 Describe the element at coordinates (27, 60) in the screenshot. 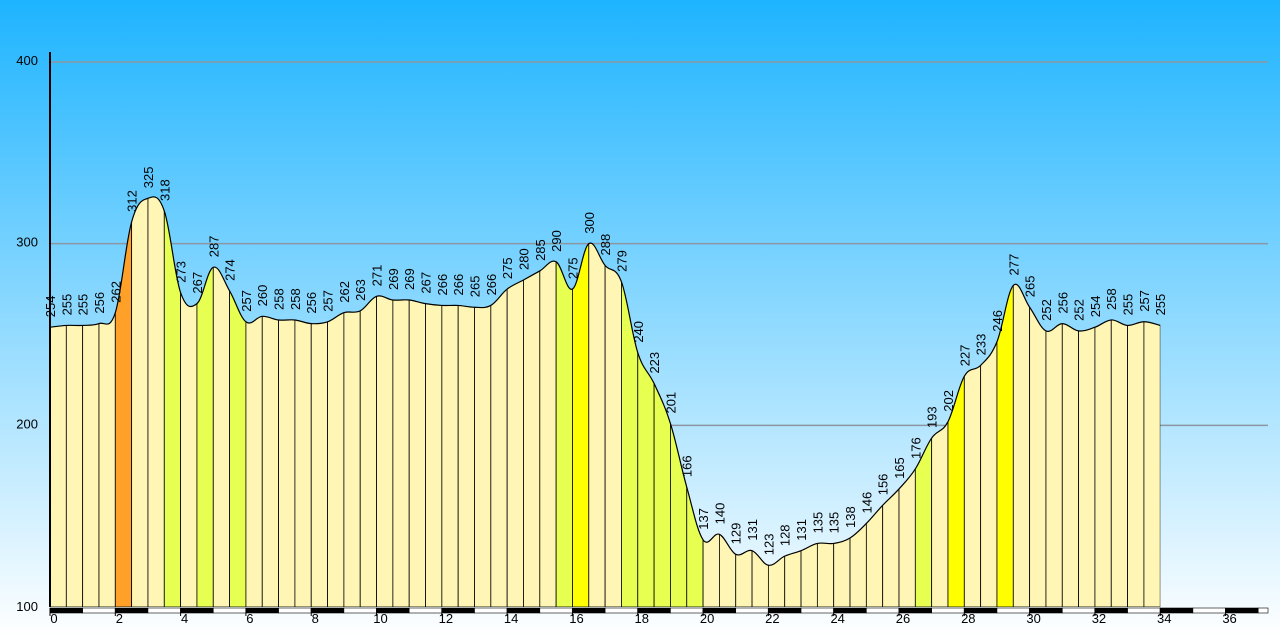

I see `y-tick-label: 400` at that location.